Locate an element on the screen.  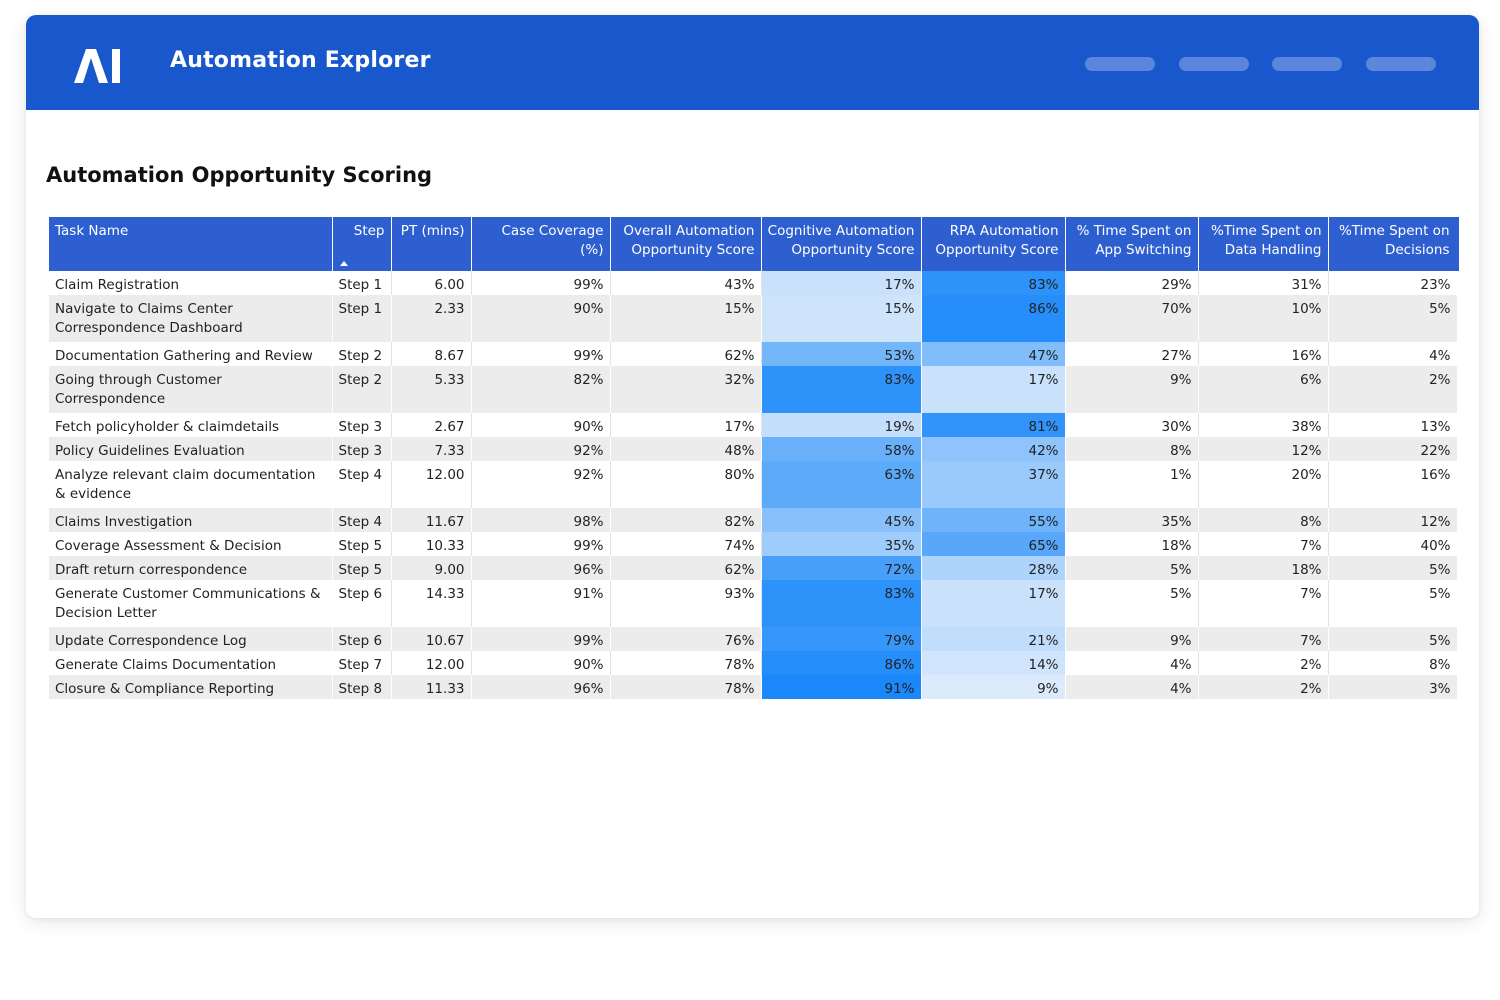
cell-pt: 12.00 is located at coordinates (431, 484).